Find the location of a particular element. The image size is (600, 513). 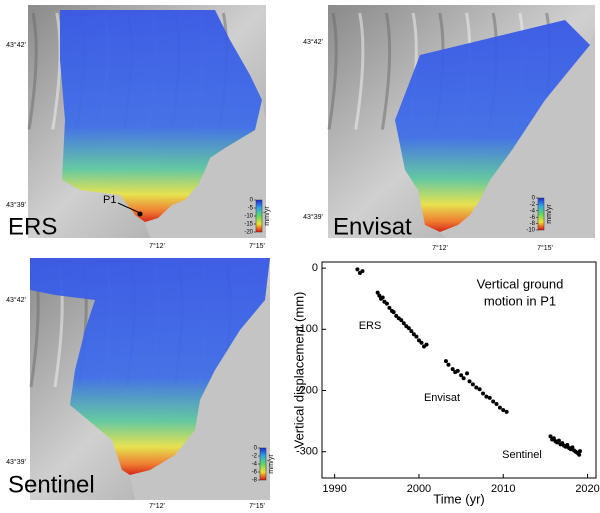

pointer is located at coordinates (129, 208).